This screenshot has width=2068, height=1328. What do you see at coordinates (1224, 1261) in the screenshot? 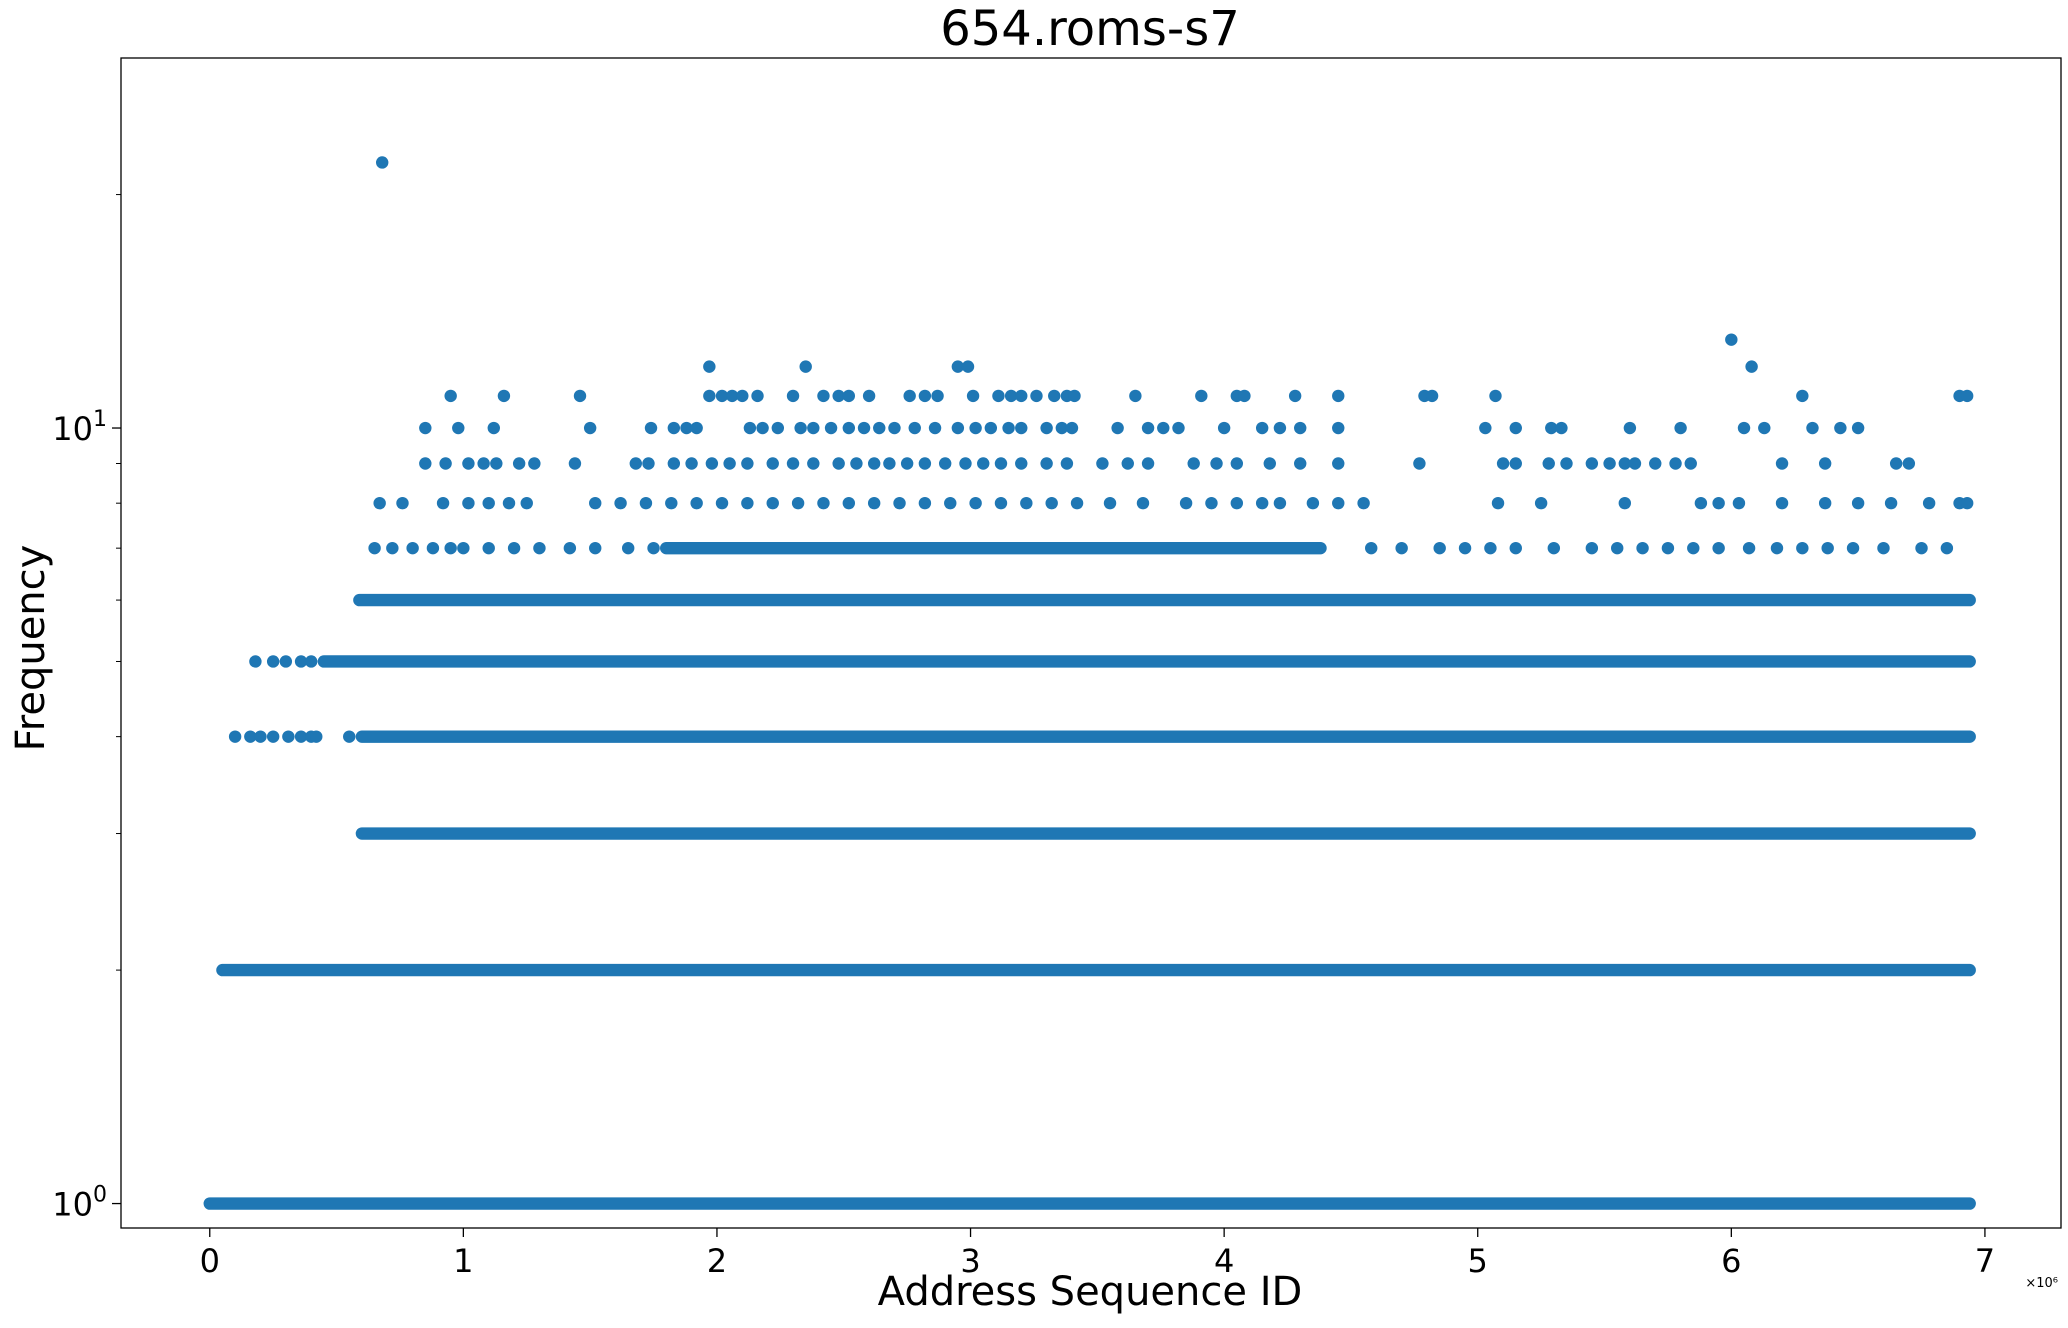
I see `x-tick-label: 4` at bounding box center [1224, 1261].